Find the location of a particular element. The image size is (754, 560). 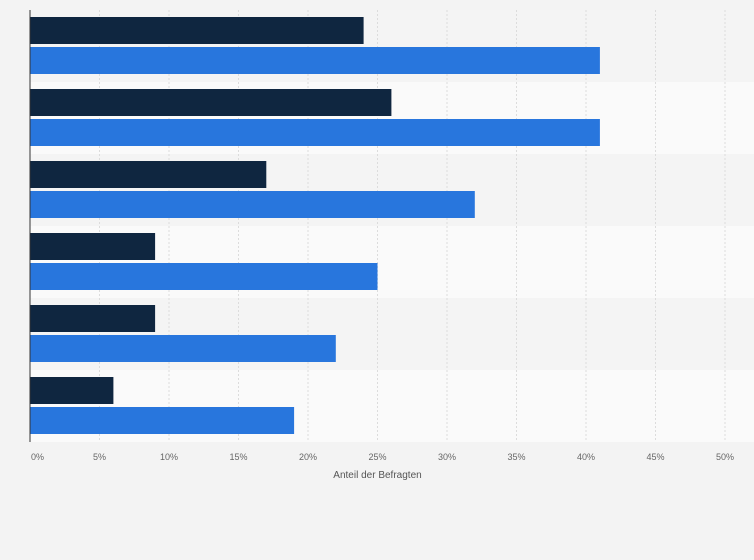

x-tick-label: 40% is located at coordinates (586, 457).